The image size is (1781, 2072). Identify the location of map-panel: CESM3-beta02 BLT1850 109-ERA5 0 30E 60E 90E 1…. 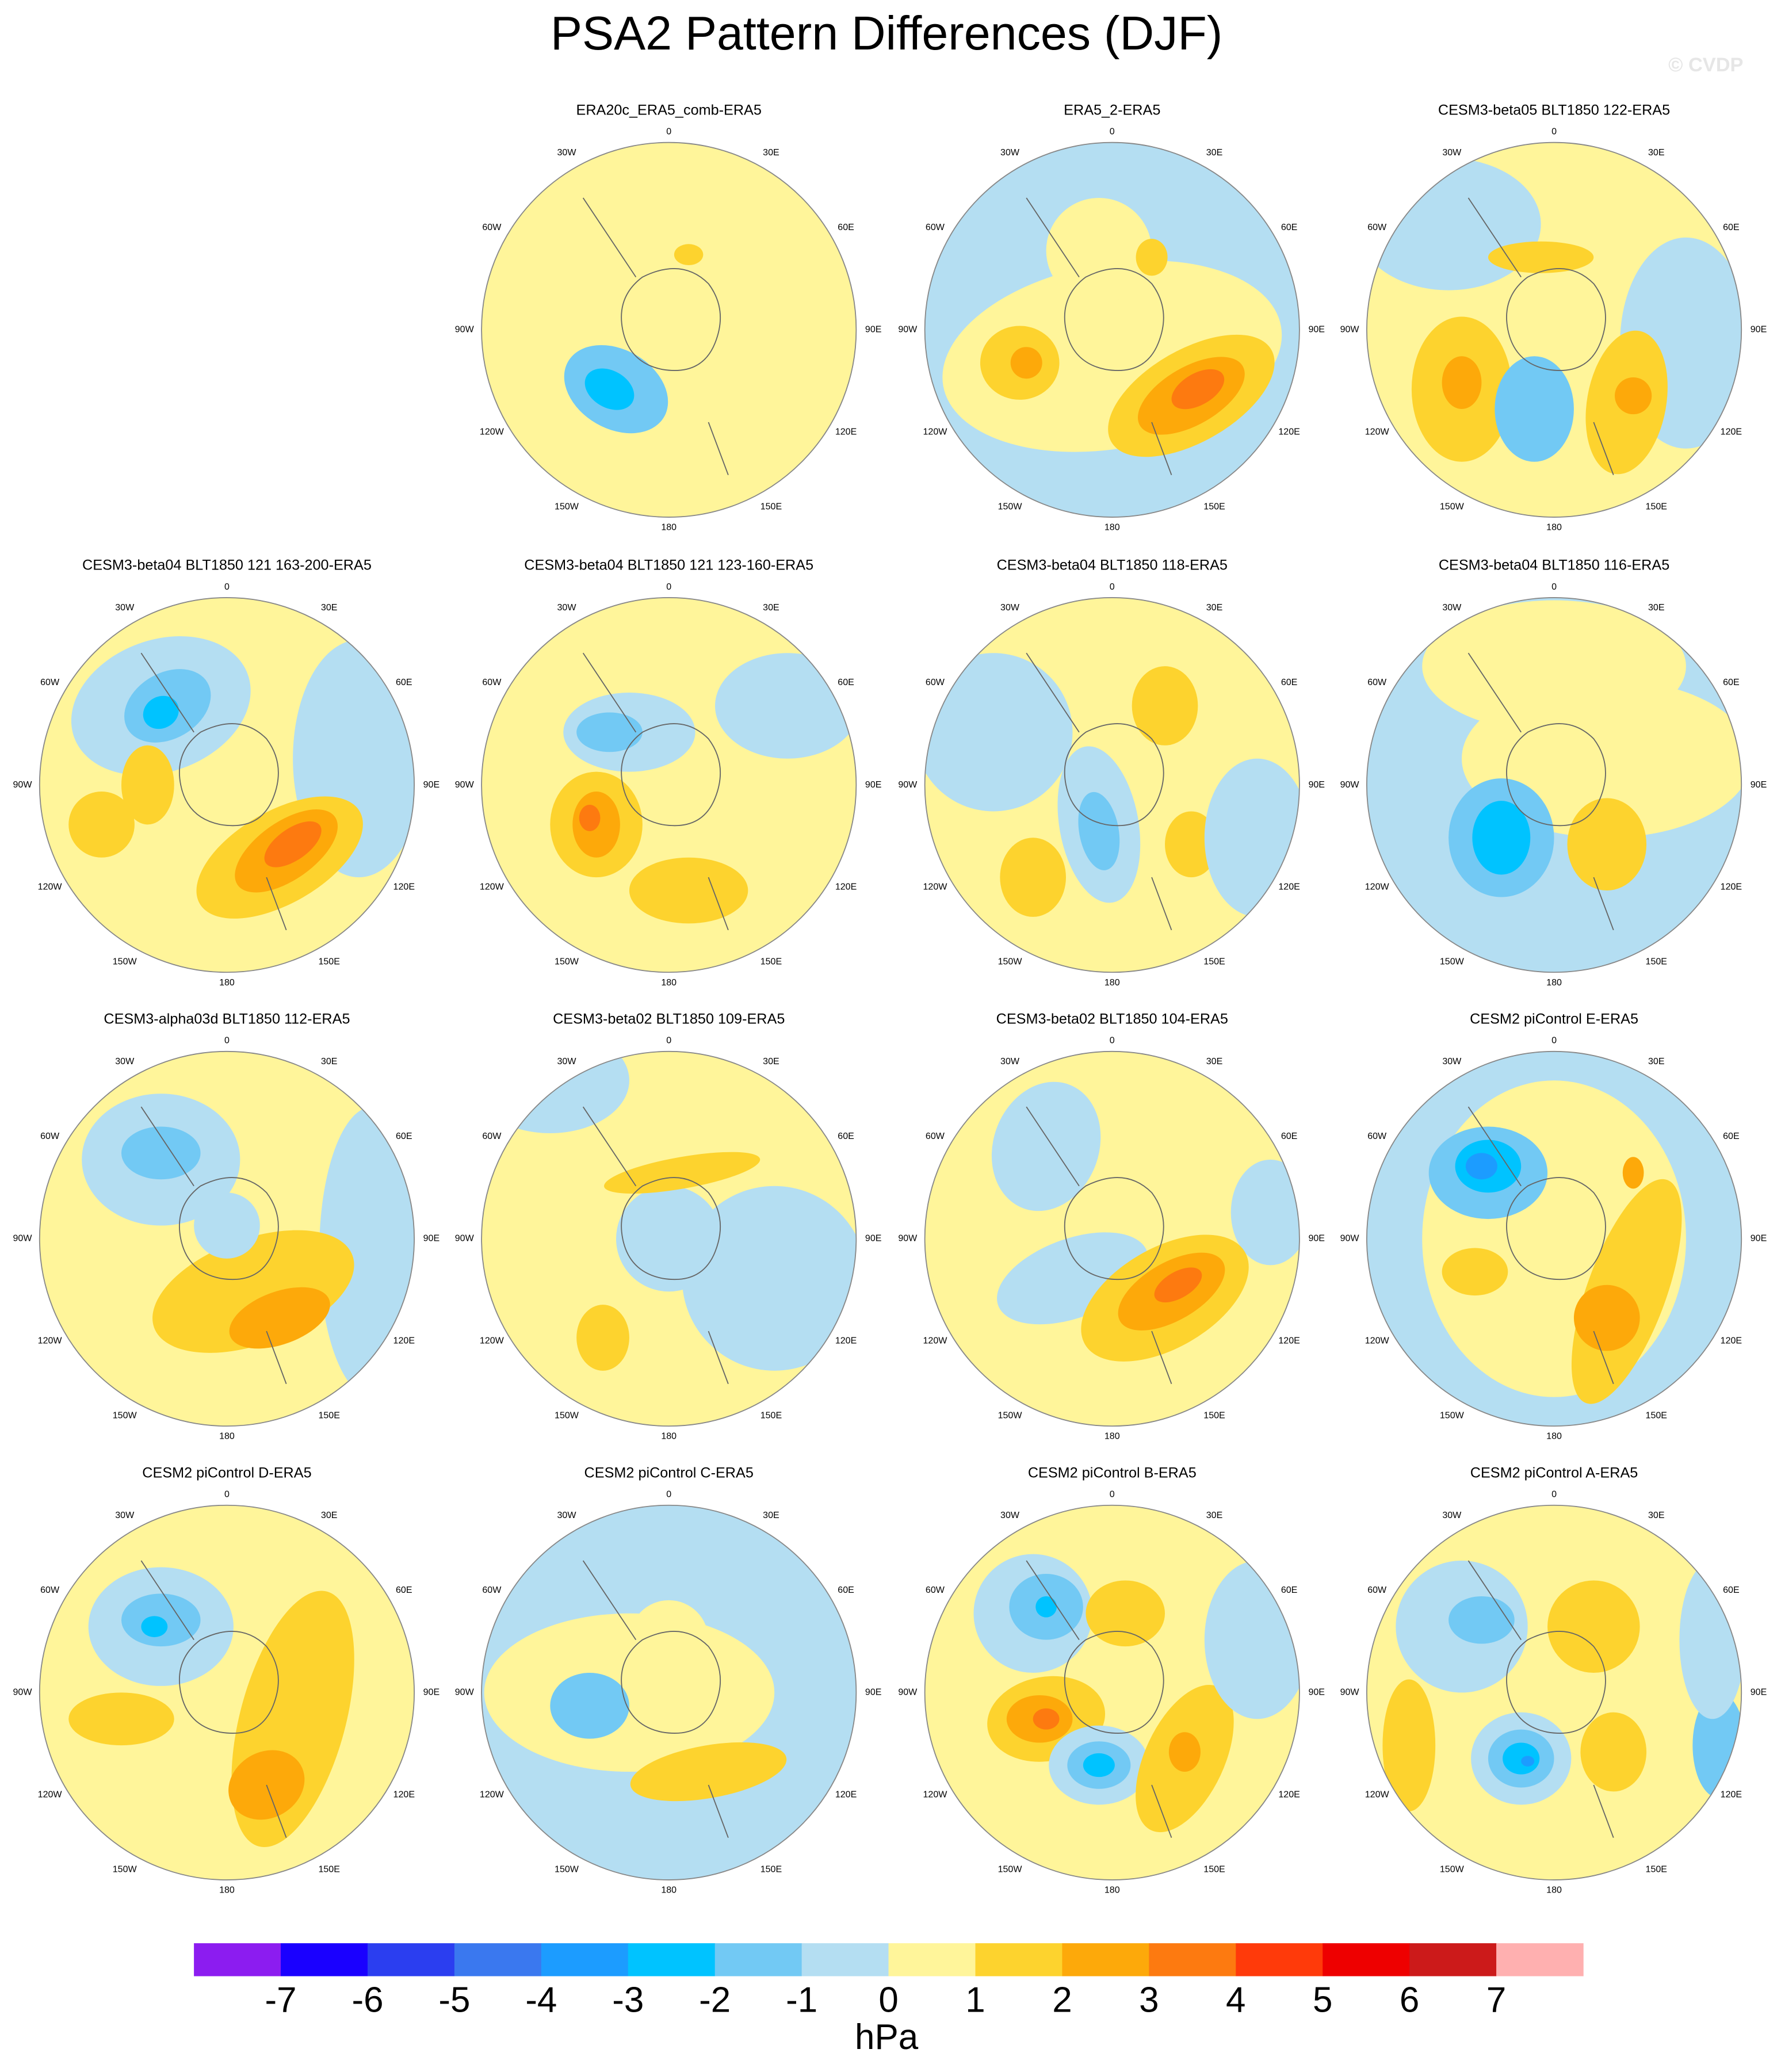
(669, 1226).